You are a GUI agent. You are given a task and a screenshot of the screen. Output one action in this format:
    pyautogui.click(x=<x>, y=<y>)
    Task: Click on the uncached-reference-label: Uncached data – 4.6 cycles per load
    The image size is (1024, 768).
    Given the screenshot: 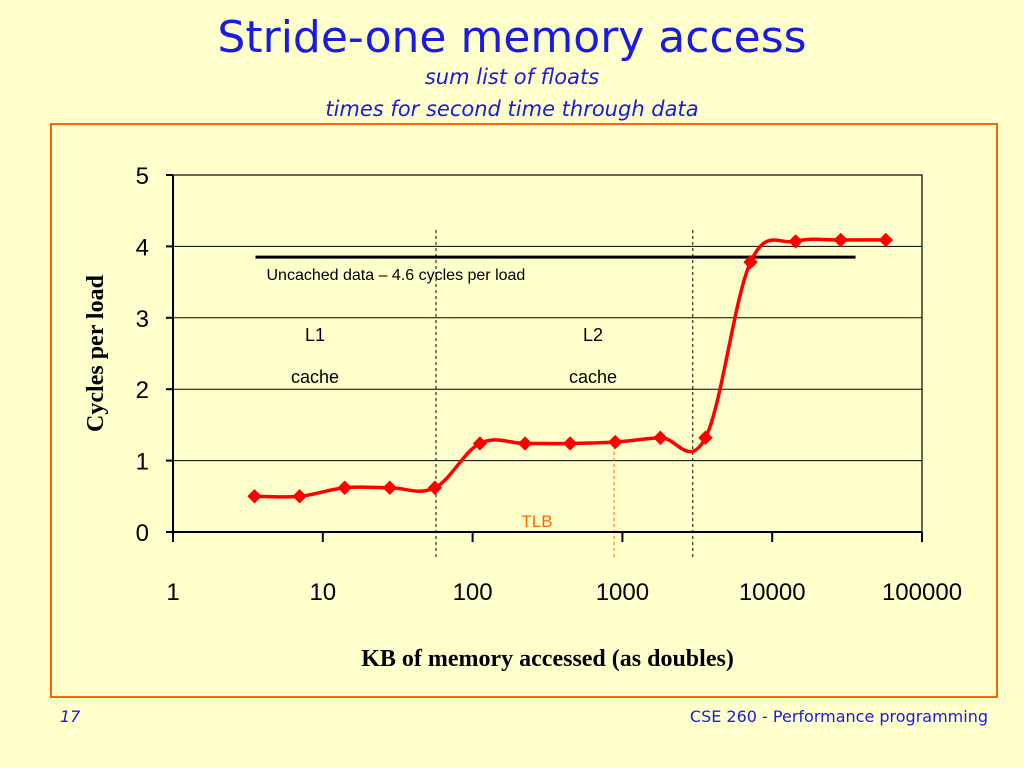 What is the action you would take?
    pyautogui.click(x=396, y=275)
    